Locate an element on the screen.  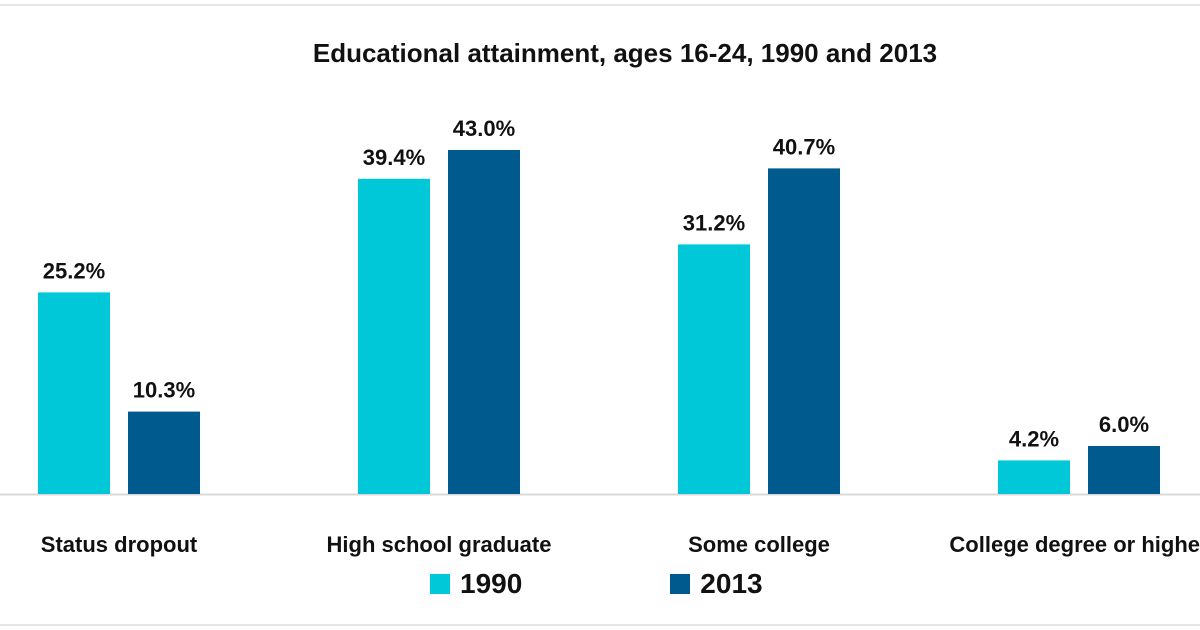
data-label-2013-3: 6.0% is located at coordinates (1124, 424).